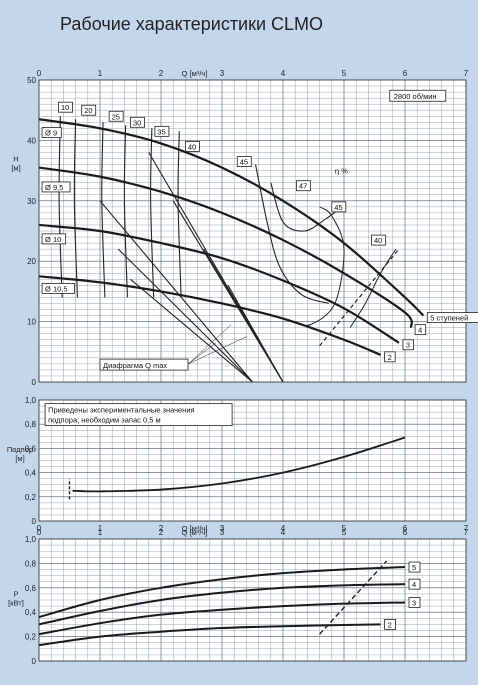  I want to click on efficiency-label: 45, so click(244, 162).